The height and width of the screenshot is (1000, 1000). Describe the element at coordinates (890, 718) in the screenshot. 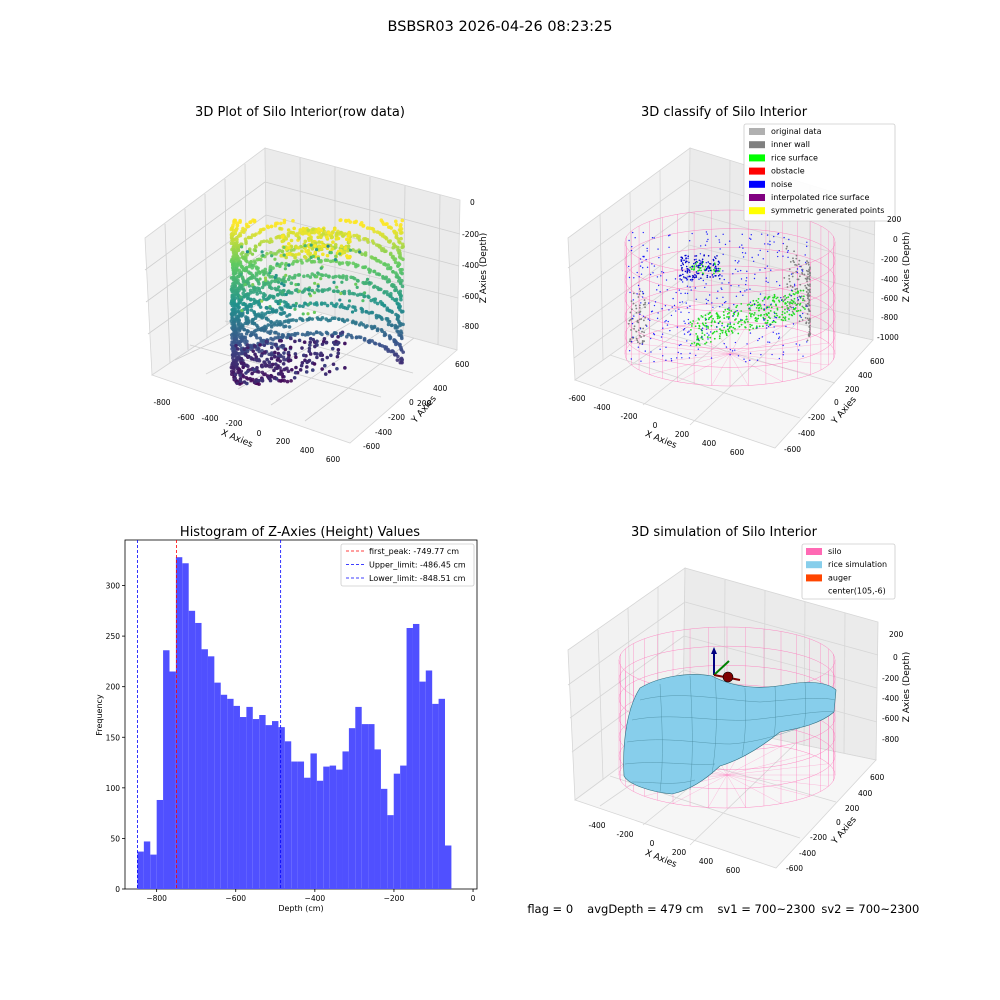

I see `simulation-z-tick: -600` at that location.